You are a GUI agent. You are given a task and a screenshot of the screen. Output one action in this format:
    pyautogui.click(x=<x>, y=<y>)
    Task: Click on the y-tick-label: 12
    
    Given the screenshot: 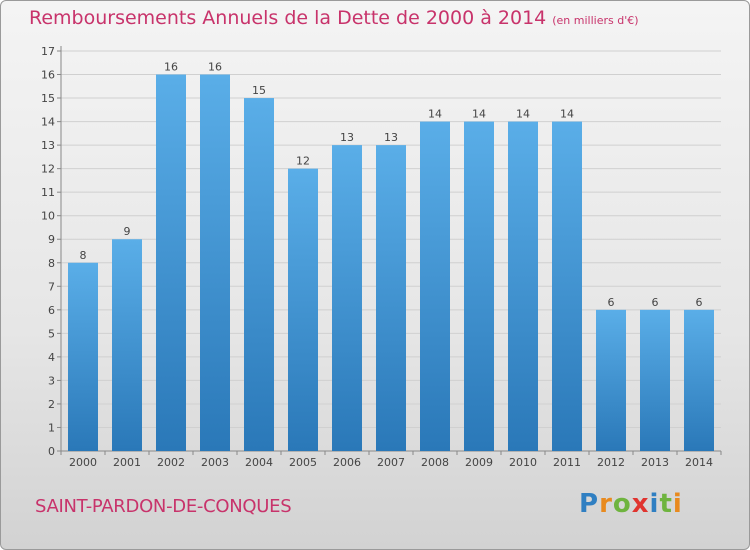 What is the action you would take?
    pyautogui.click(x=48, y=169)
    